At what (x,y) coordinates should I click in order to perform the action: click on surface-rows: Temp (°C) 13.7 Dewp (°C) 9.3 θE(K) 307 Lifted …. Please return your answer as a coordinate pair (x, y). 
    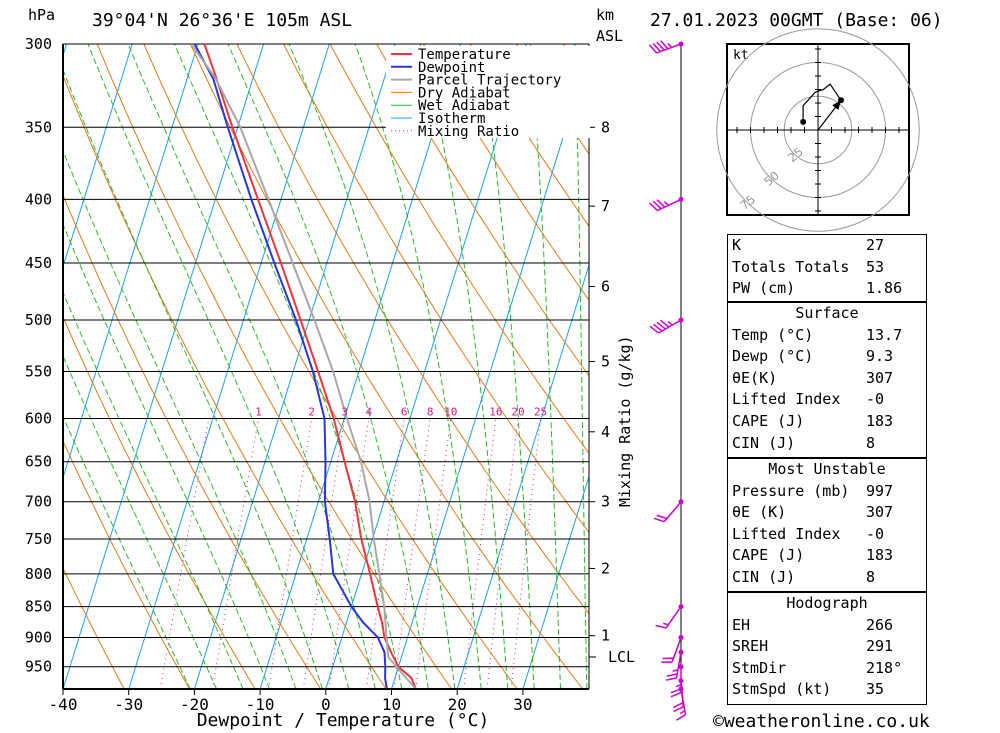
    Looking at the image, I should click on (827, 390).